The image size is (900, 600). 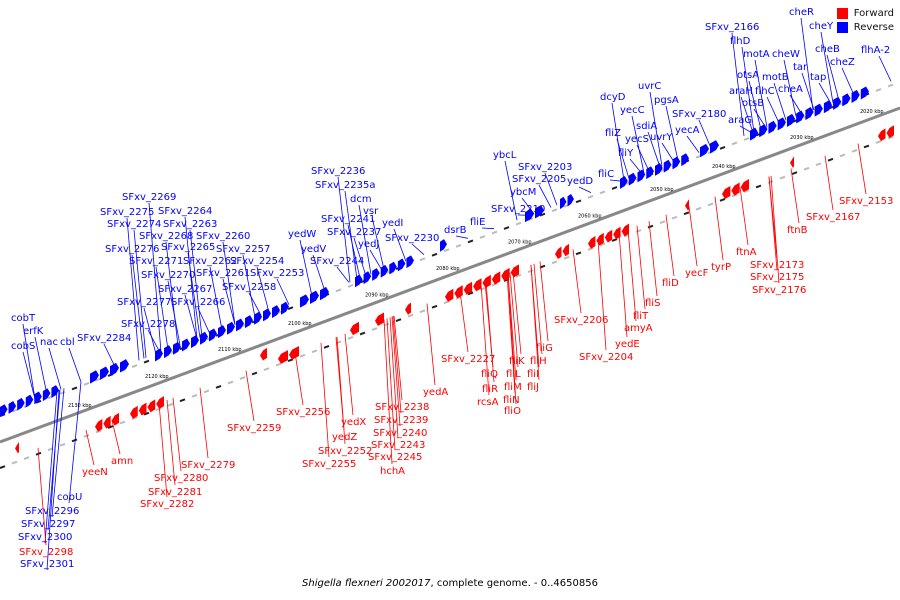 I want to click on reverse-gene-label-yedv: yedV, so click(x=313, y=249).